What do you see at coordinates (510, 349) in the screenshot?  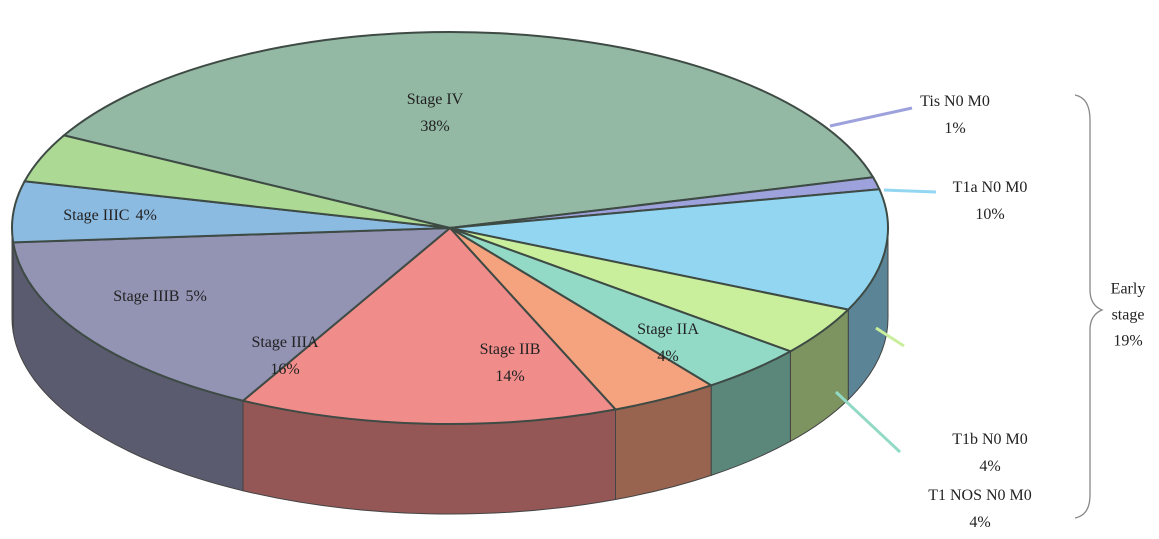 I see `label-category: Stage IIB` at bounding box center [510, 349].